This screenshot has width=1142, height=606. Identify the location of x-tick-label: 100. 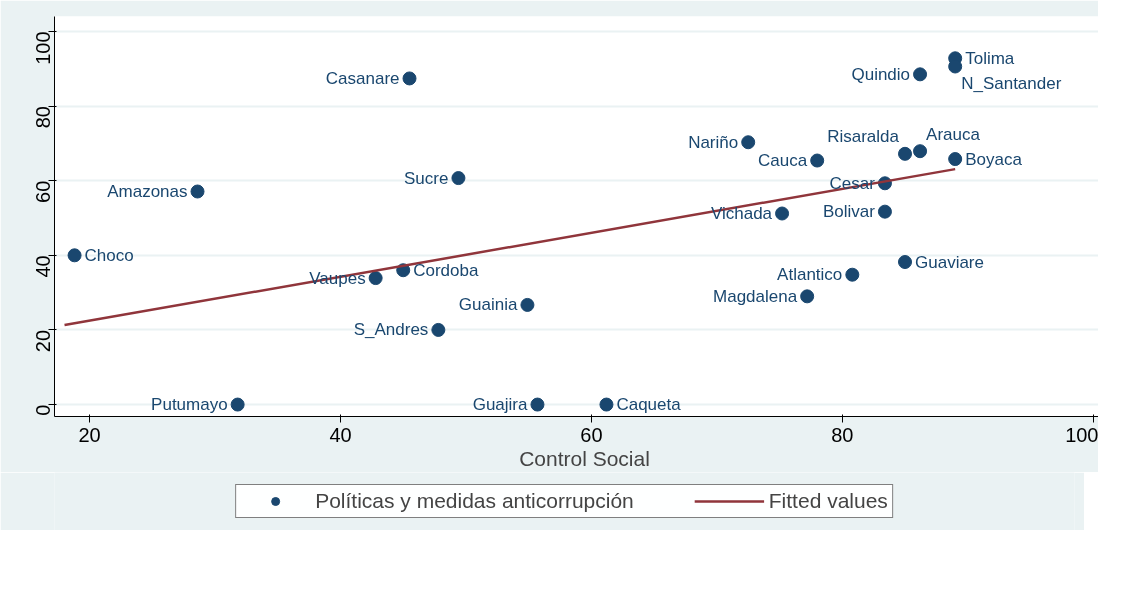
(1082, 434).